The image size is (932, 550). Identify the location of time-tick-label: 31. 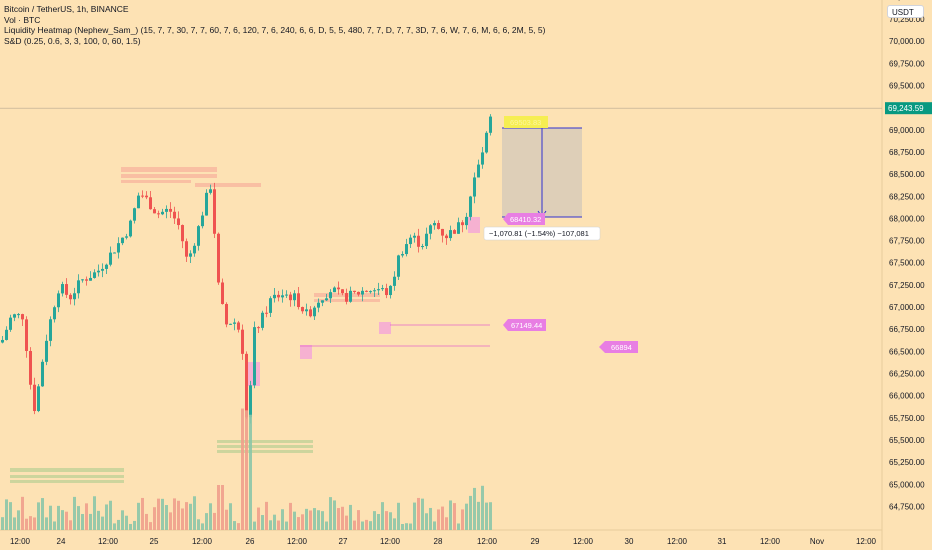
(722, 541).